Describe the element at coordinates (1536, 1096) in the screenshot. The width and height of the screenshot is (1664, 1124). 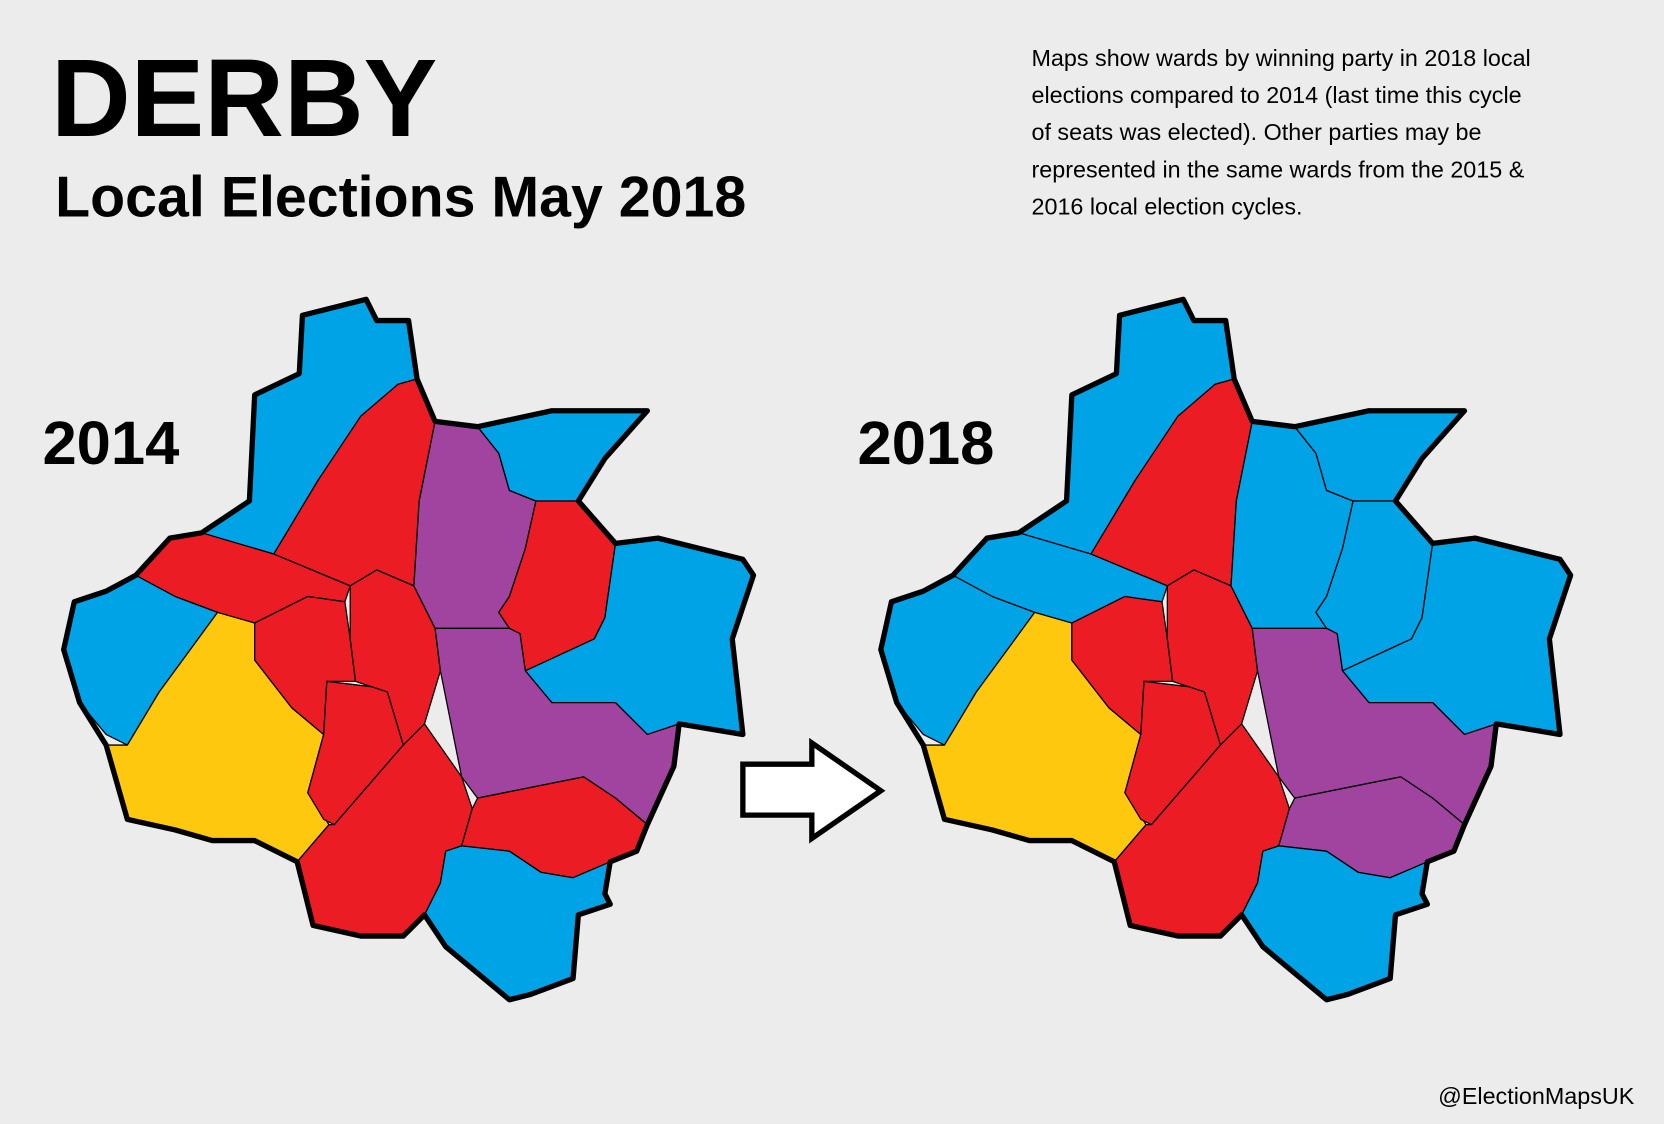
I see `credit: @ElectionMapsUK` at that location.